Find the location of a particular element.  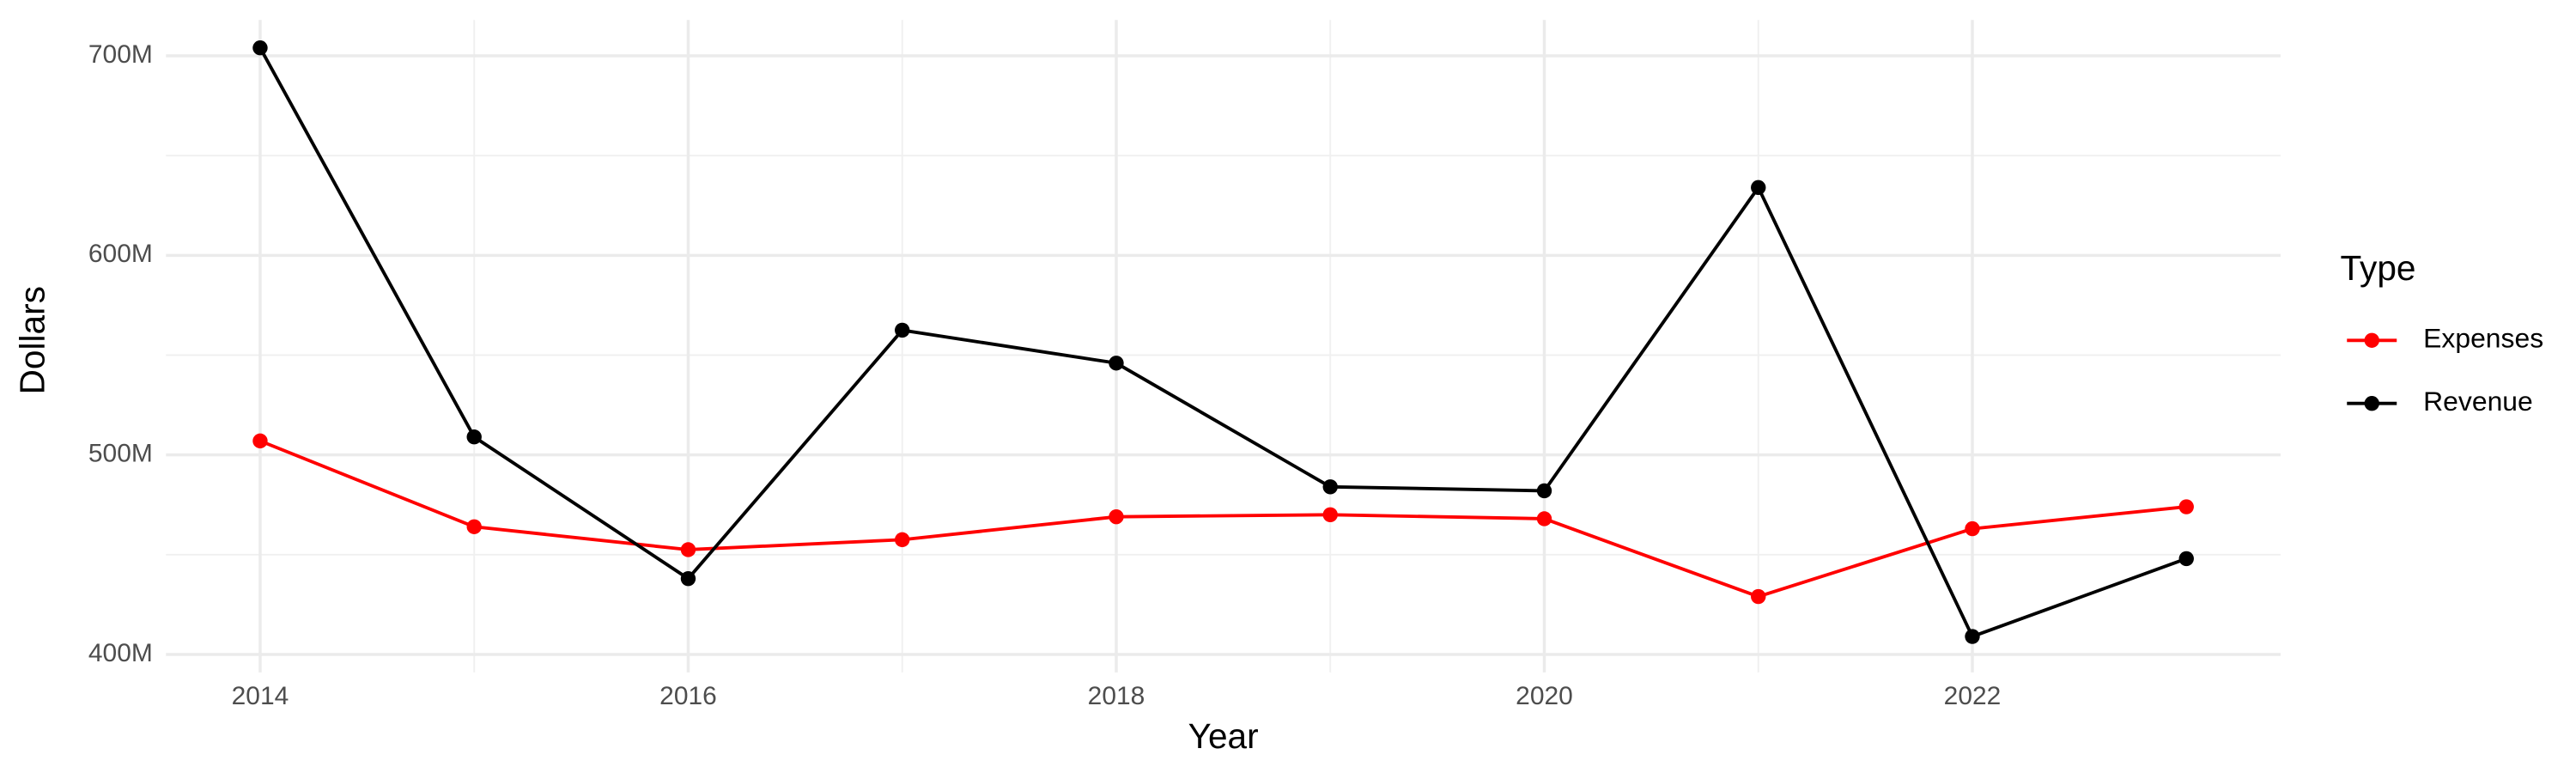

y-tick-label: 600M is located at coordinates (121, 254).